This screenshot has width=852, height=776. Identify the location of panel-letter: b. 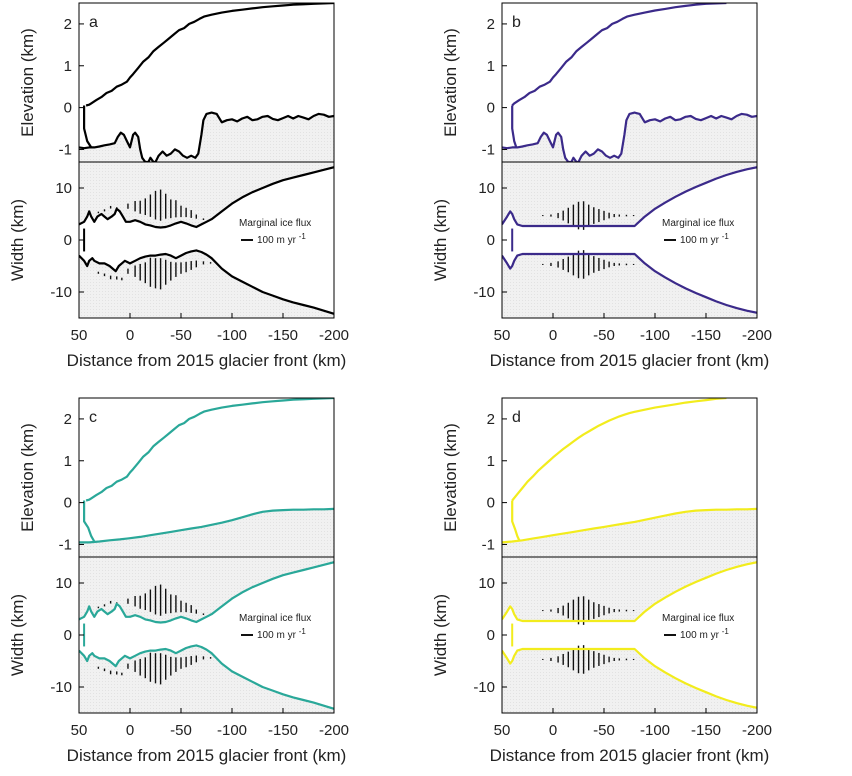
(516, 22).